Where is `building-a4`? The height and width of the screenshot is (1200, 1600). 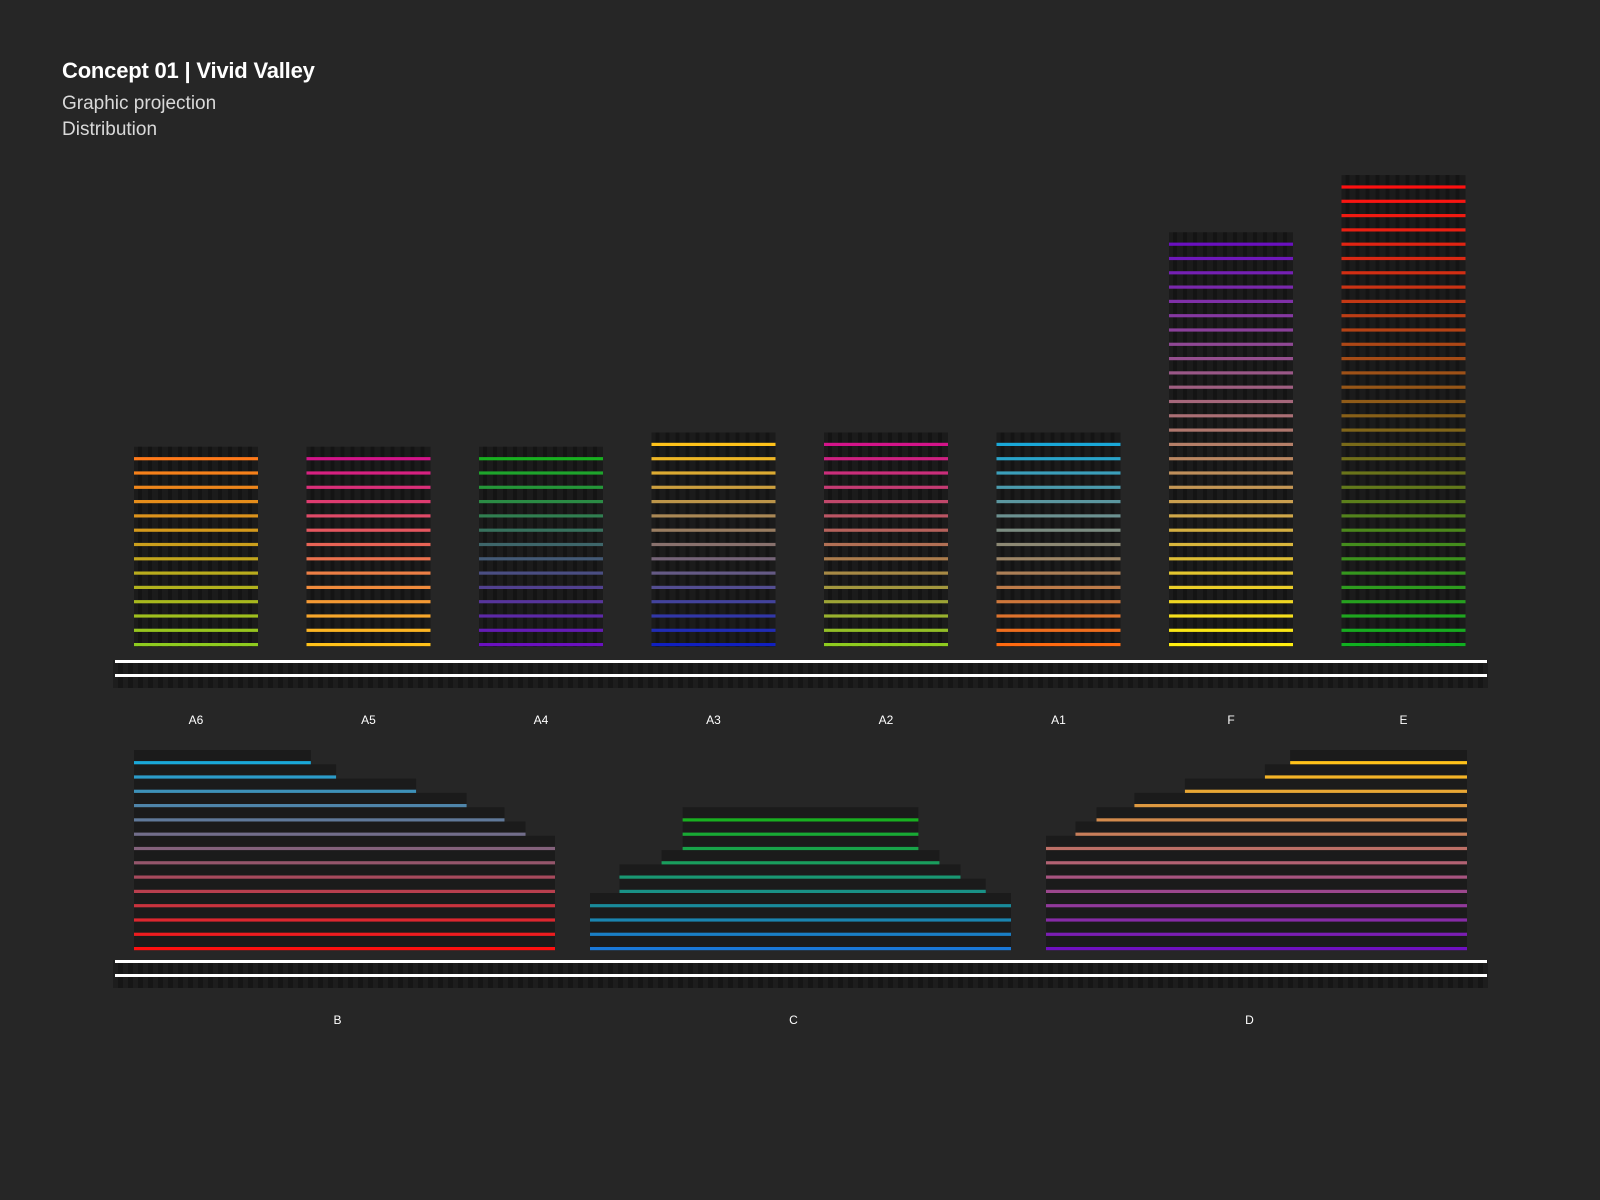 building-a4 is located at coordinates (541, 546).